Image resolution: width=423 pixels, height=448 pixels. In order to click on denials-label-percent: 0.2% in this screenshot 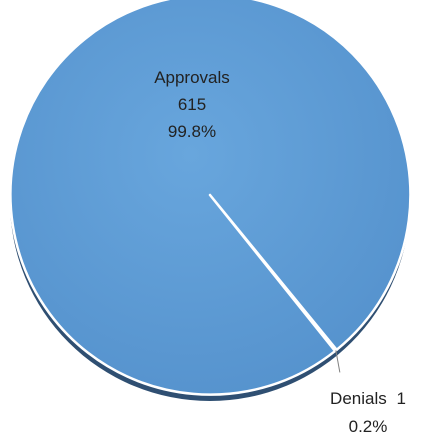, I will do `click(368, 426)`.